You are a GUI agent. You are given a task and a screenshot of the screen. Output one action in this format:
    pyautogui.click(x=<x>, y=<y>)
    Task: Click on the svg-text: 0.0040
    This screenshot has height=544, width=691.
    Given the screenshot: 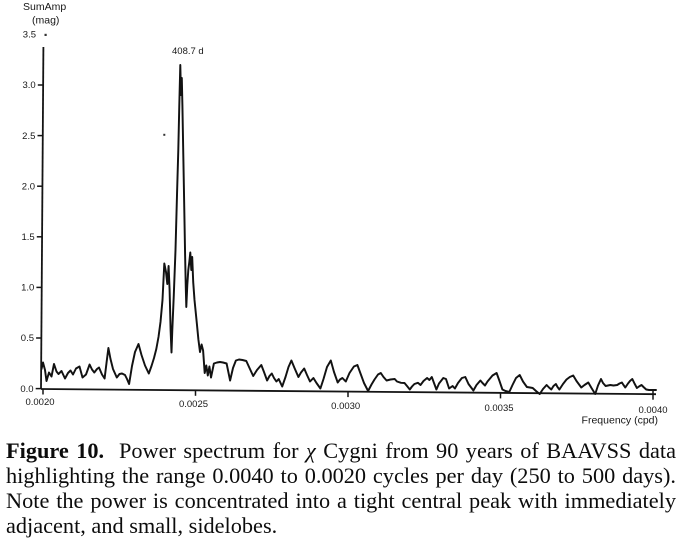 What is the action you would take?
    pyautogui.click(x=652, y=410)
    